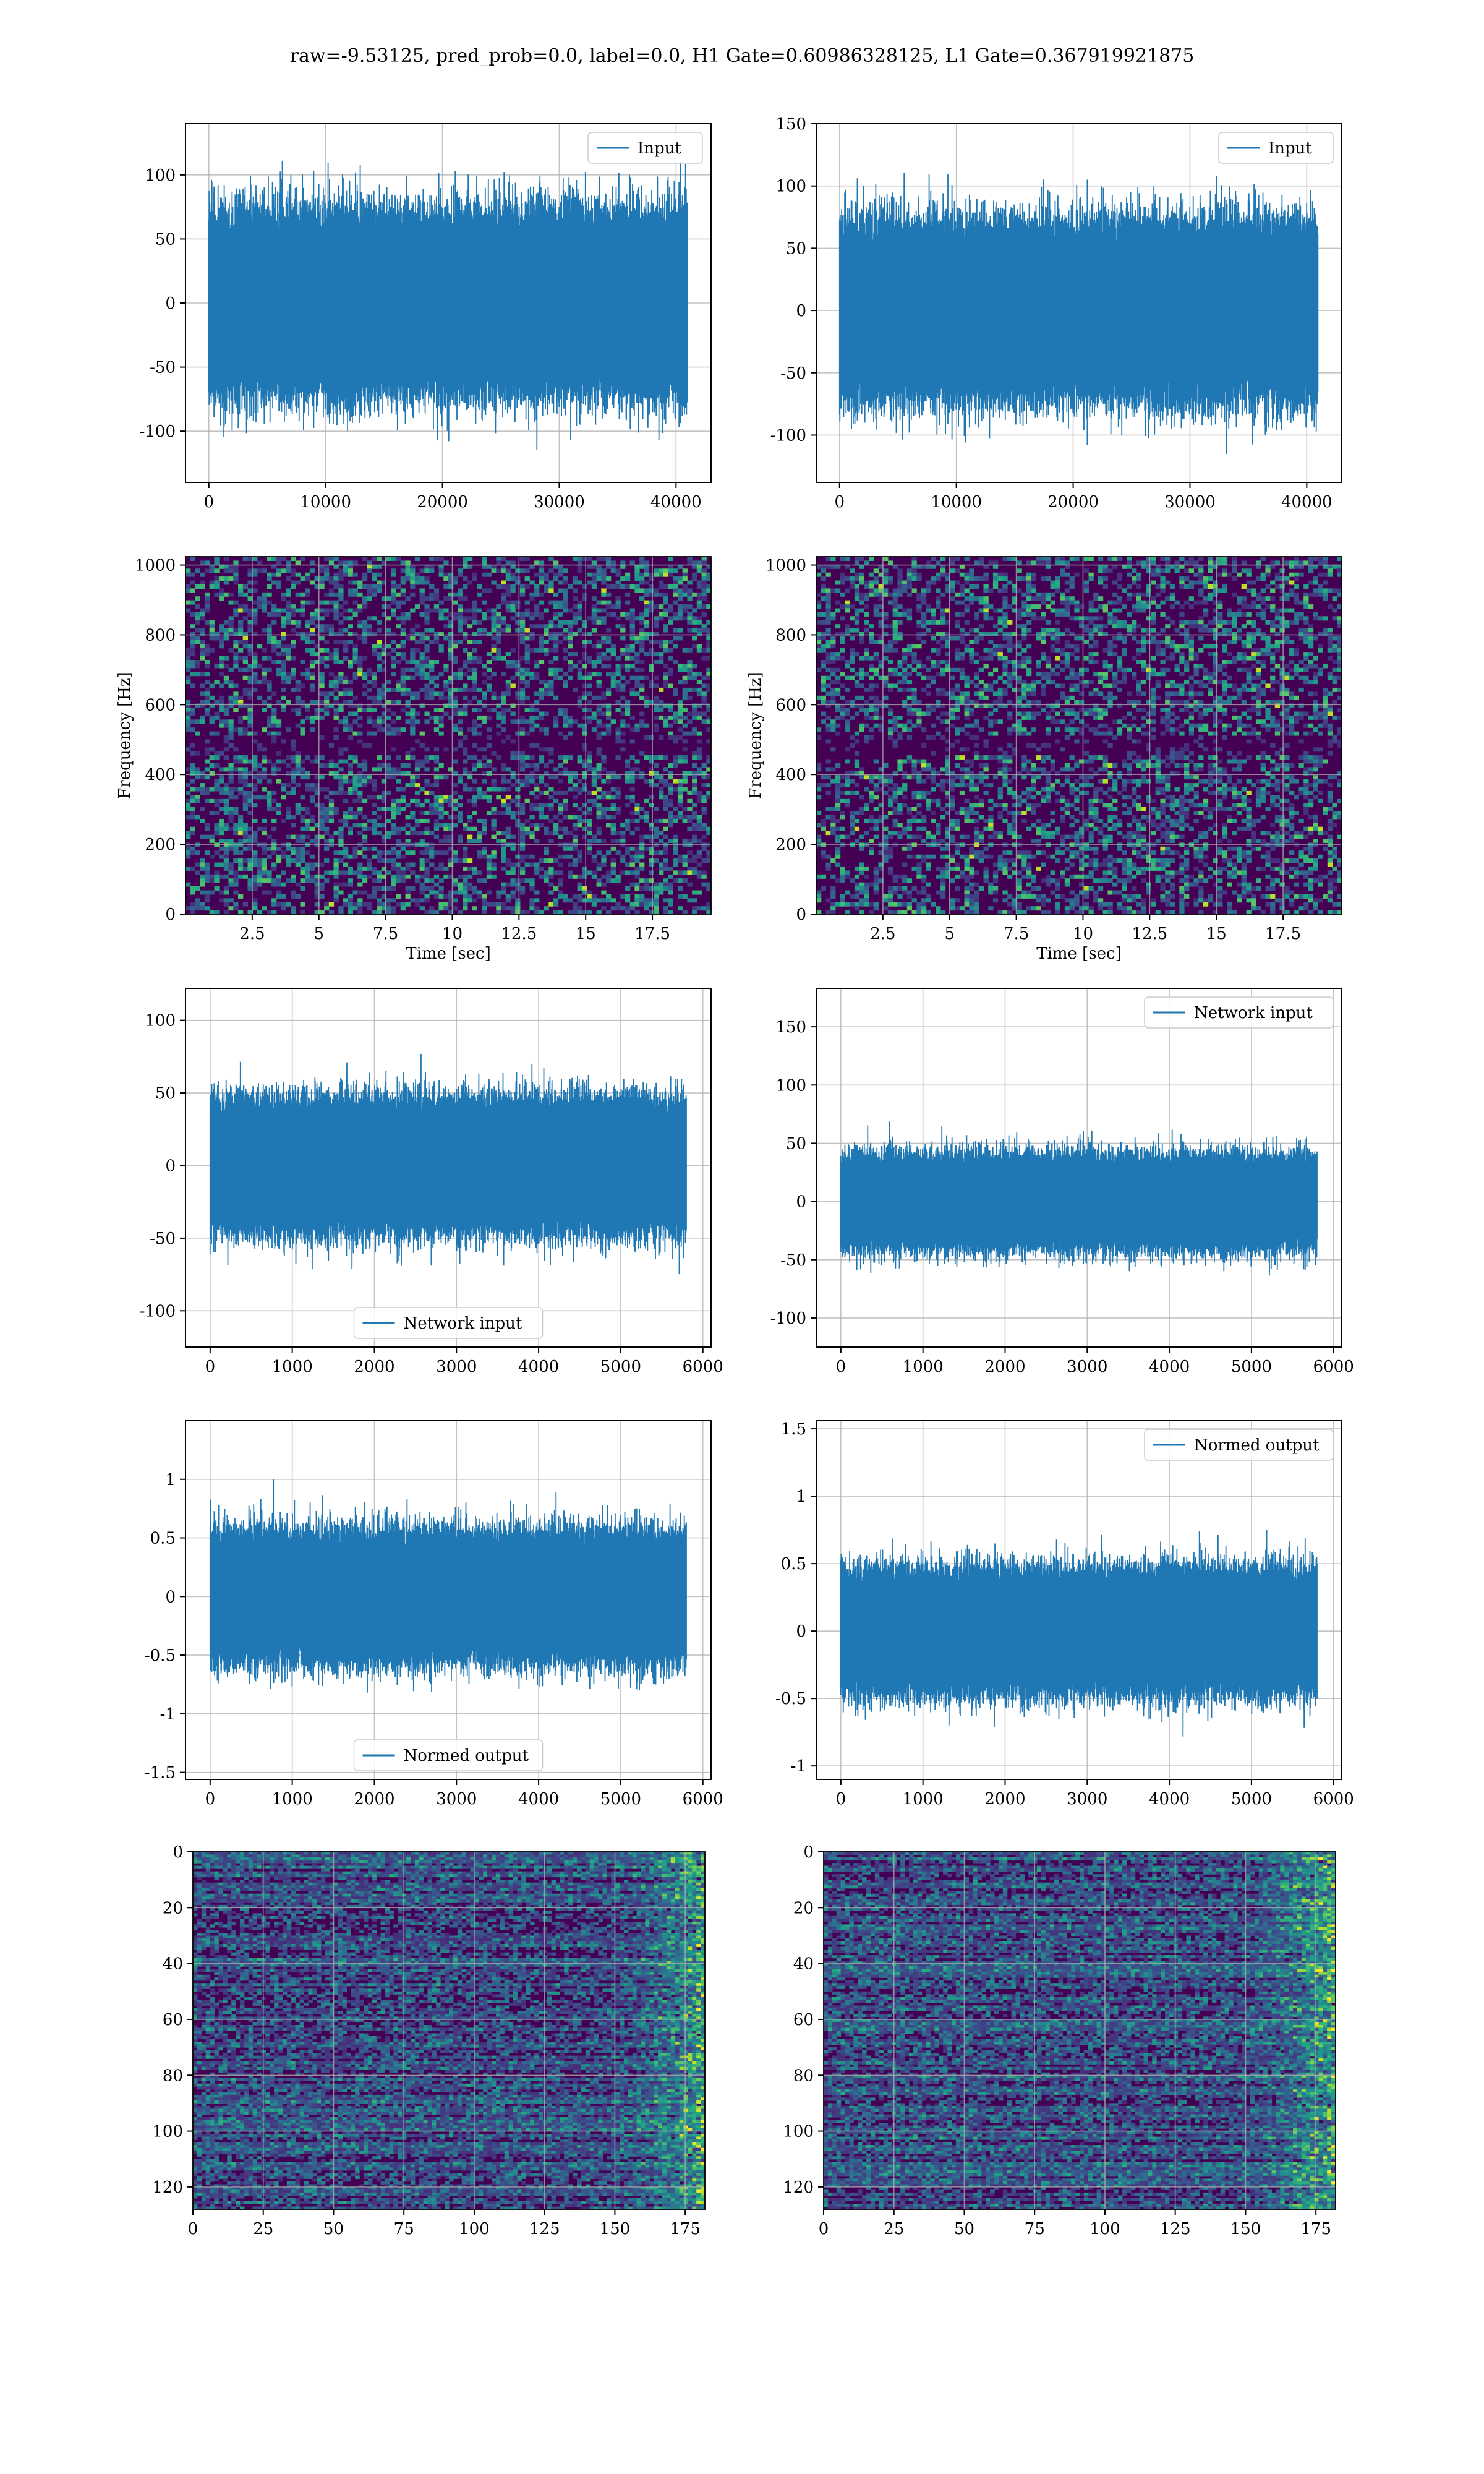  I want to click on panel-row3-left-xtick-label: 0, so click(210, 1367).